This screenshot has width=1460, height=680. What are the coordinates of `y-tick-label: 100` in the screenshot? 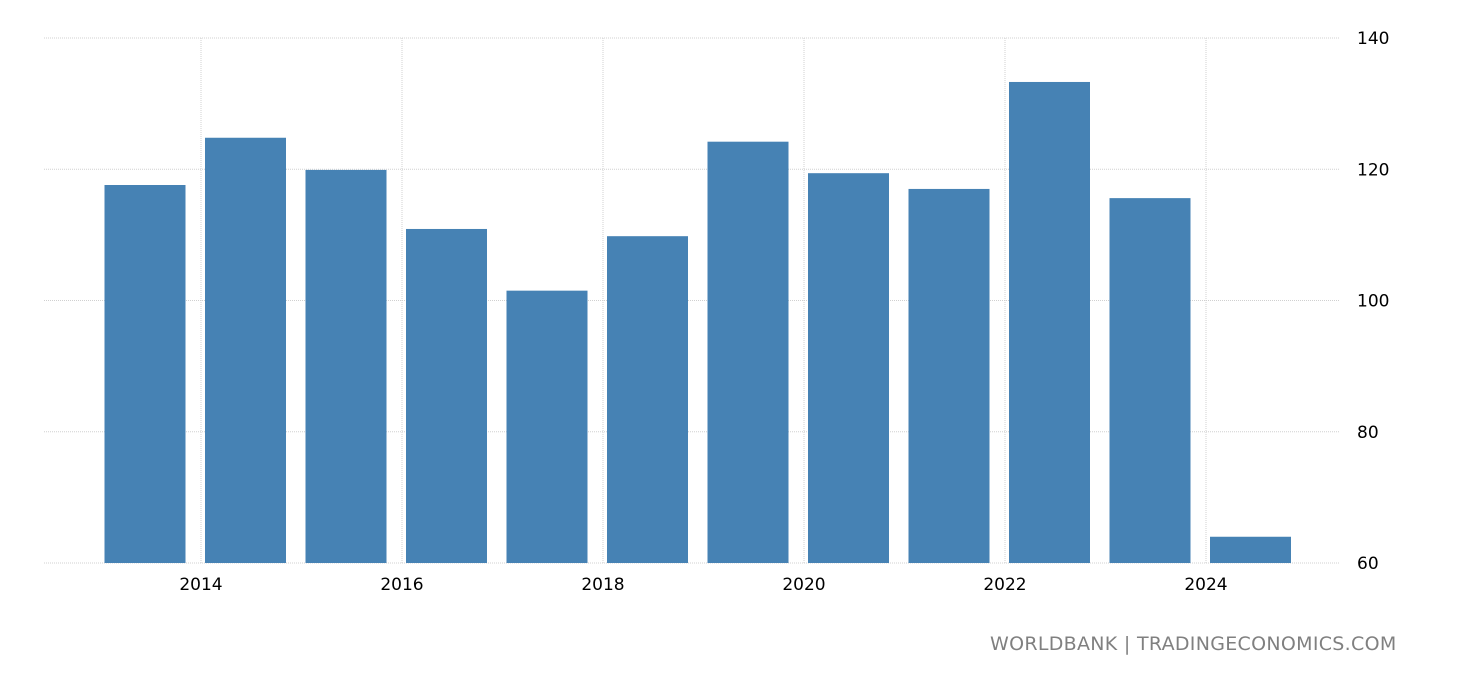 It's located at (1373, 302).